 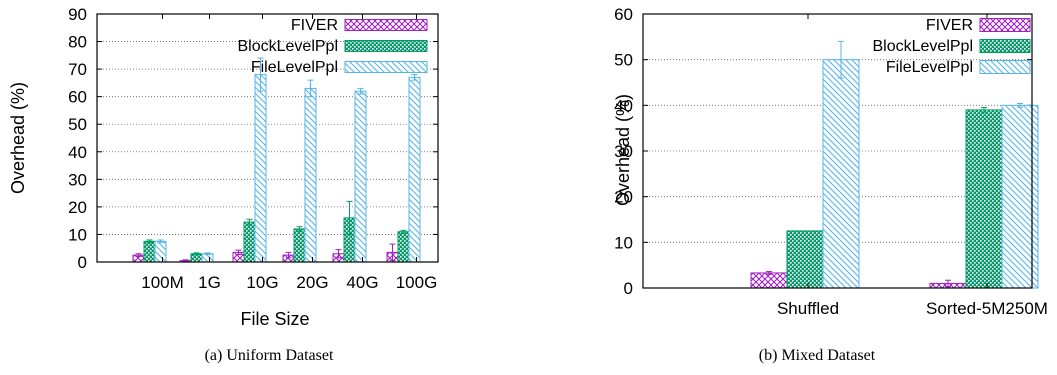 I want to click on x-tick-label: 1G, so click(x=209, y=282).